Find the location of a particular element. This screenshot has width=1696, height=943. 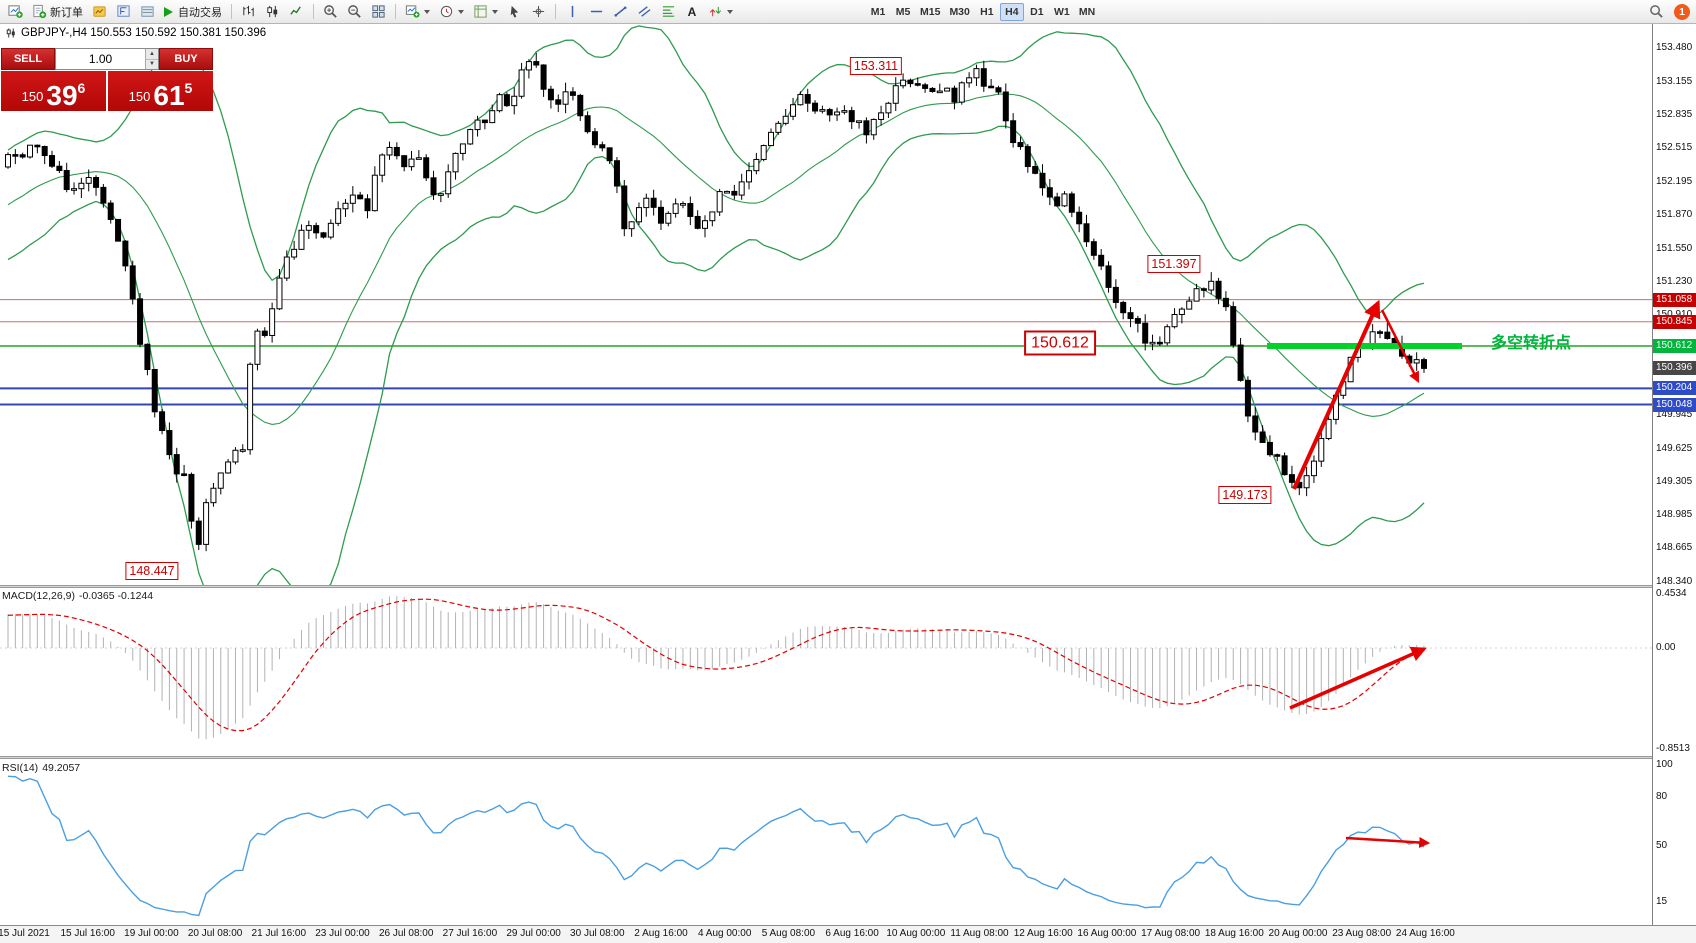

market-watch-button is located at coordinates (99, 12).